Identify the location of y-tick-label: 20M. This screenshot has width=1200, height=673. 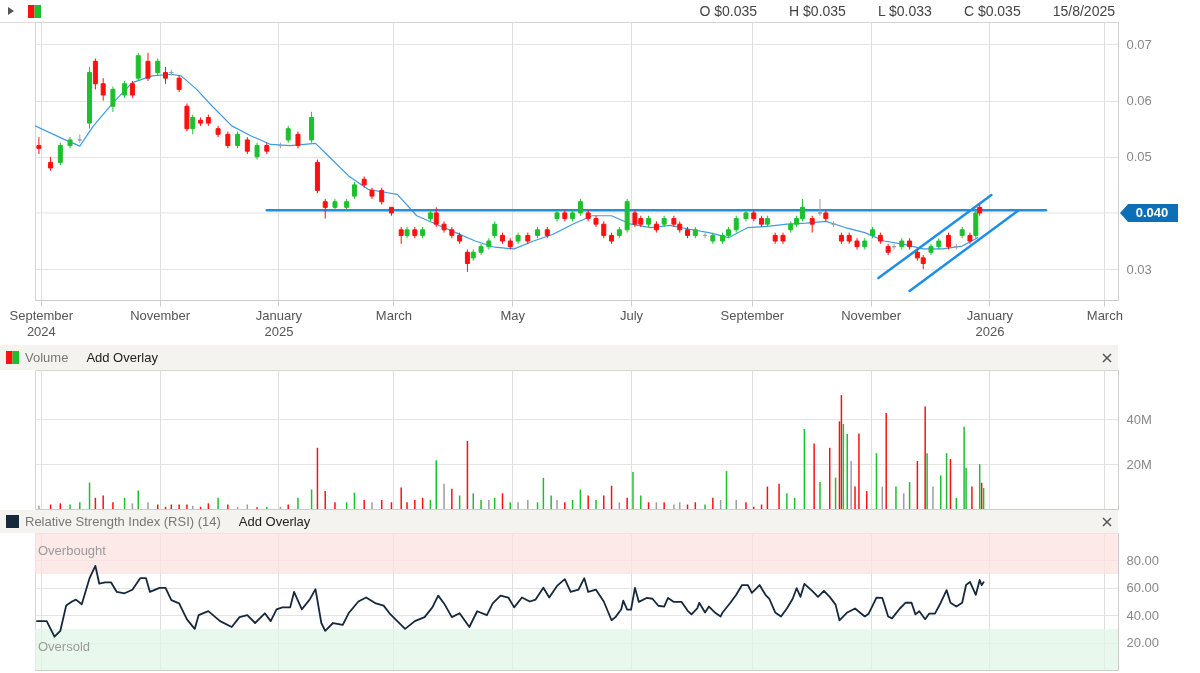
(1139, 464).